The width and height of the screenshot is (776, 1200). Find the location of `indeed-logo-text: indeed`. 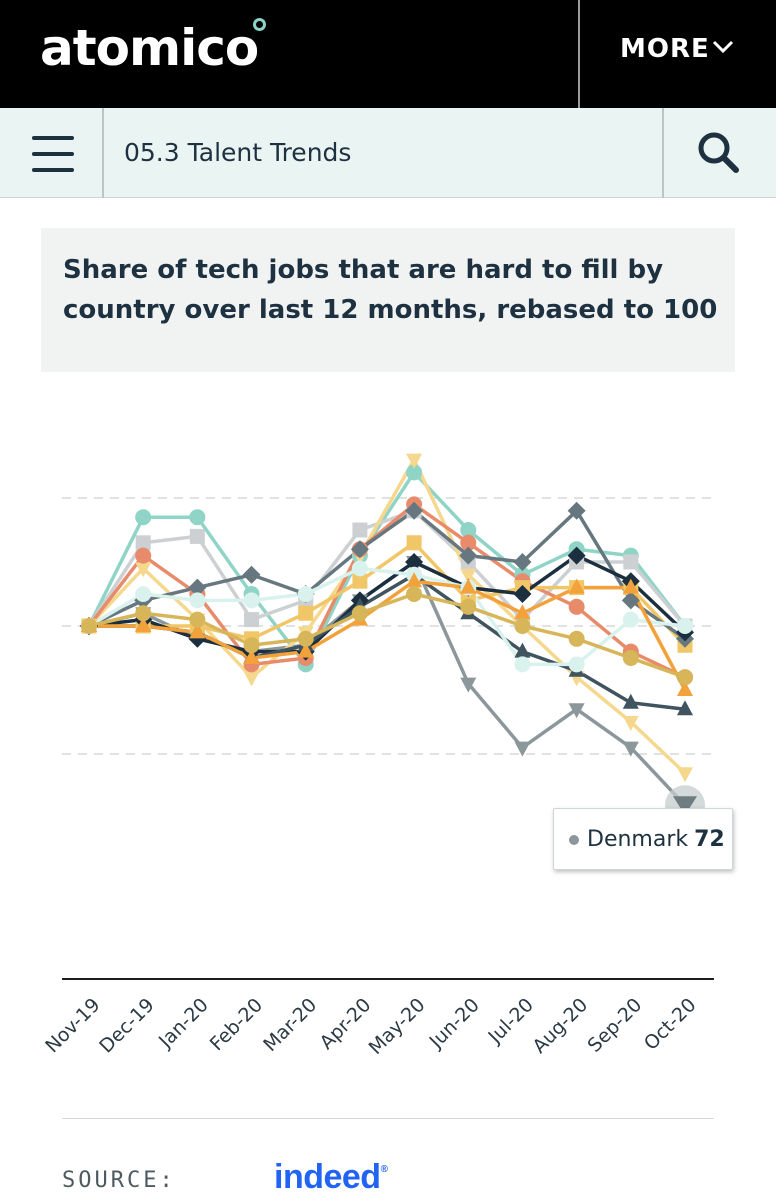

indeed-logo-text: indeed is located at coordinates (327, 1177).